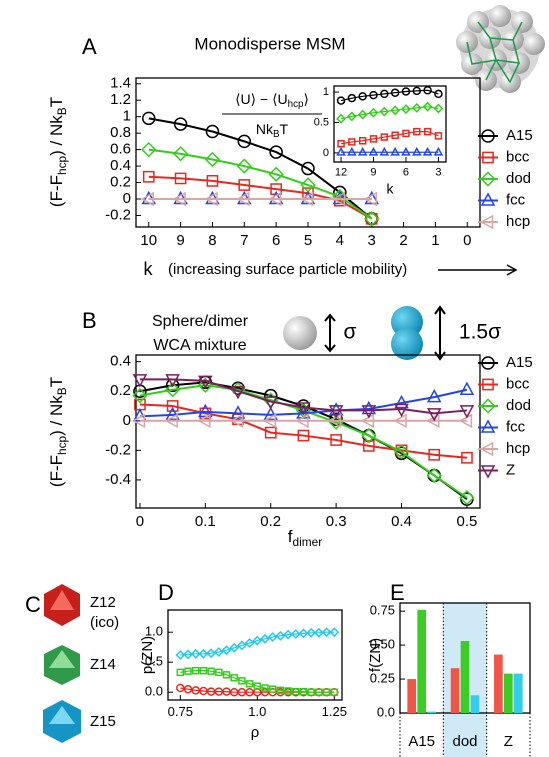 The height and width of the screenshot is (757, 549). Describe the element at coordinates (290, 536) in the screenshot. I see `label-part: f` at that location.